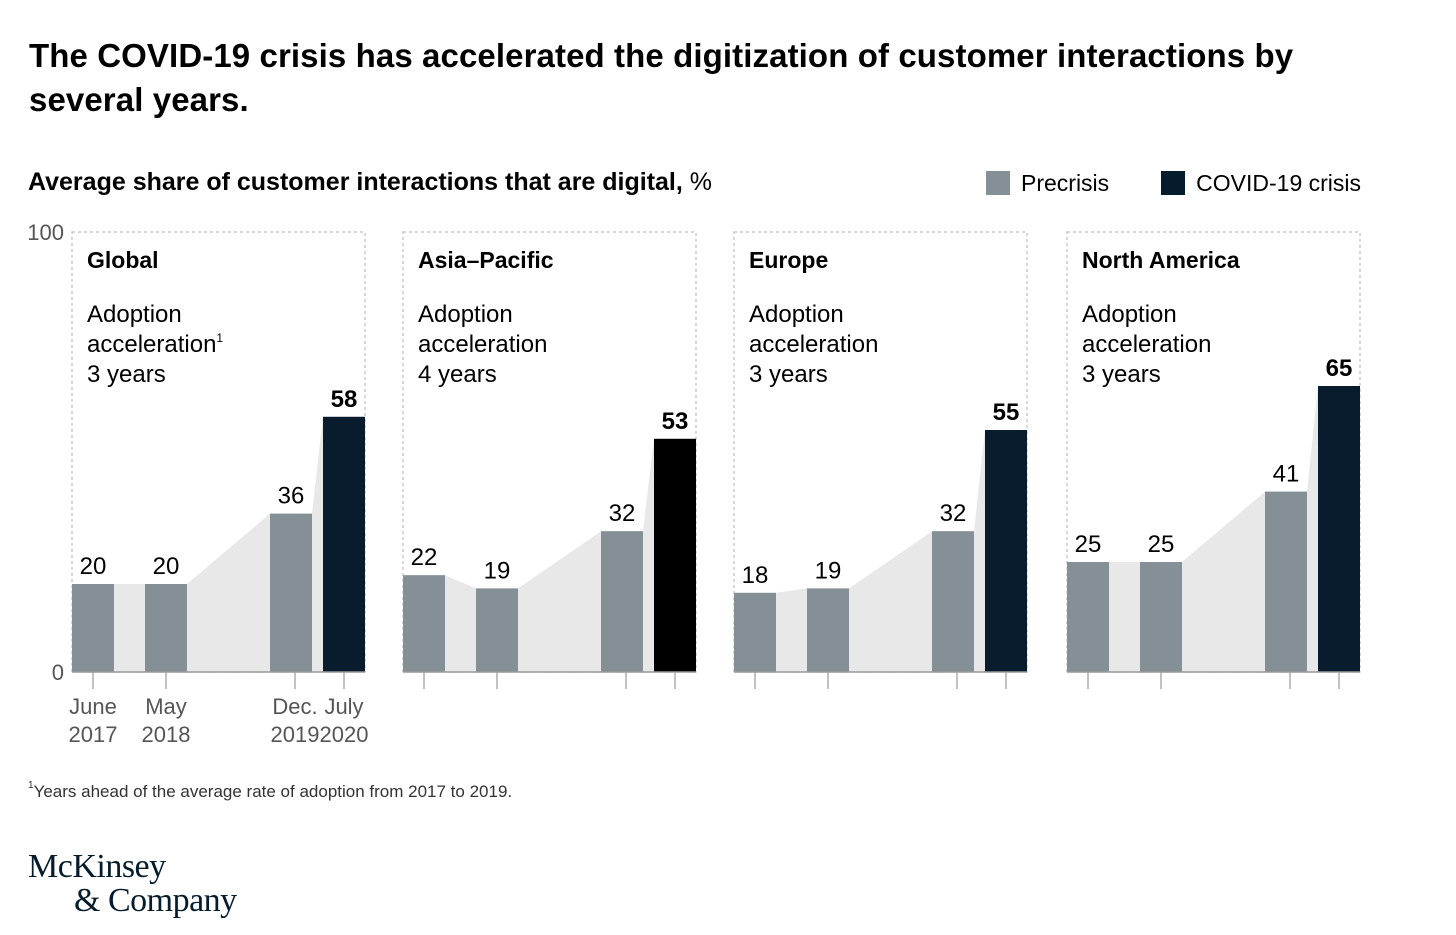 Image resolution: width=1456 pixels, height=935 pixels. Describe the element at coordinates (998, 183) in the screenshot. I see `legend-swatch-precrisis` at that location.